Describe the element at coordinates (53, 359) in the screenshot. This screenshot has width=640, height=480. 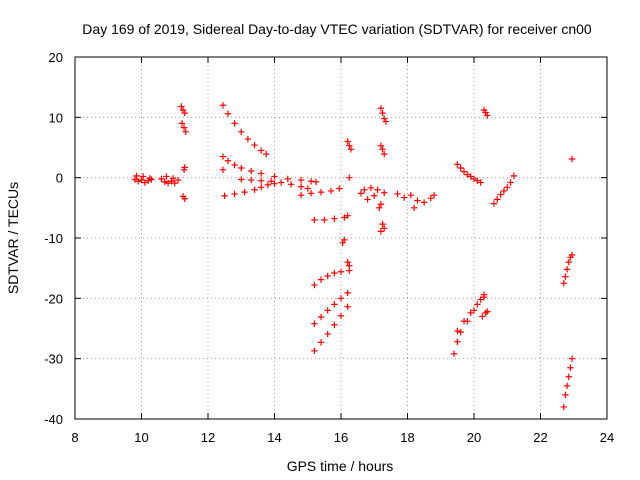
I see `y-tick-label: -30` at that location.